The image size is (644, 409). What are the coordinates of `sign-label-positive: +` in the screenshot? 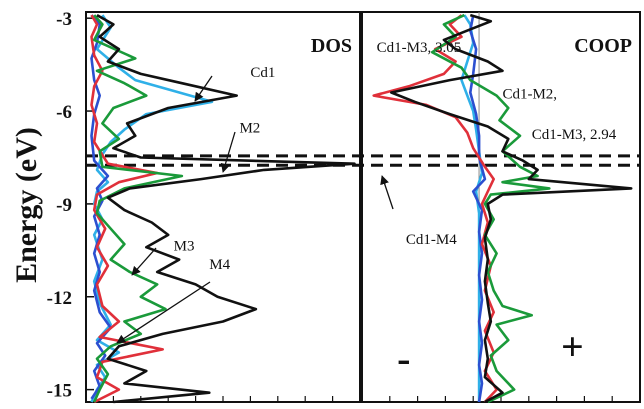 It's located at (572, 346).